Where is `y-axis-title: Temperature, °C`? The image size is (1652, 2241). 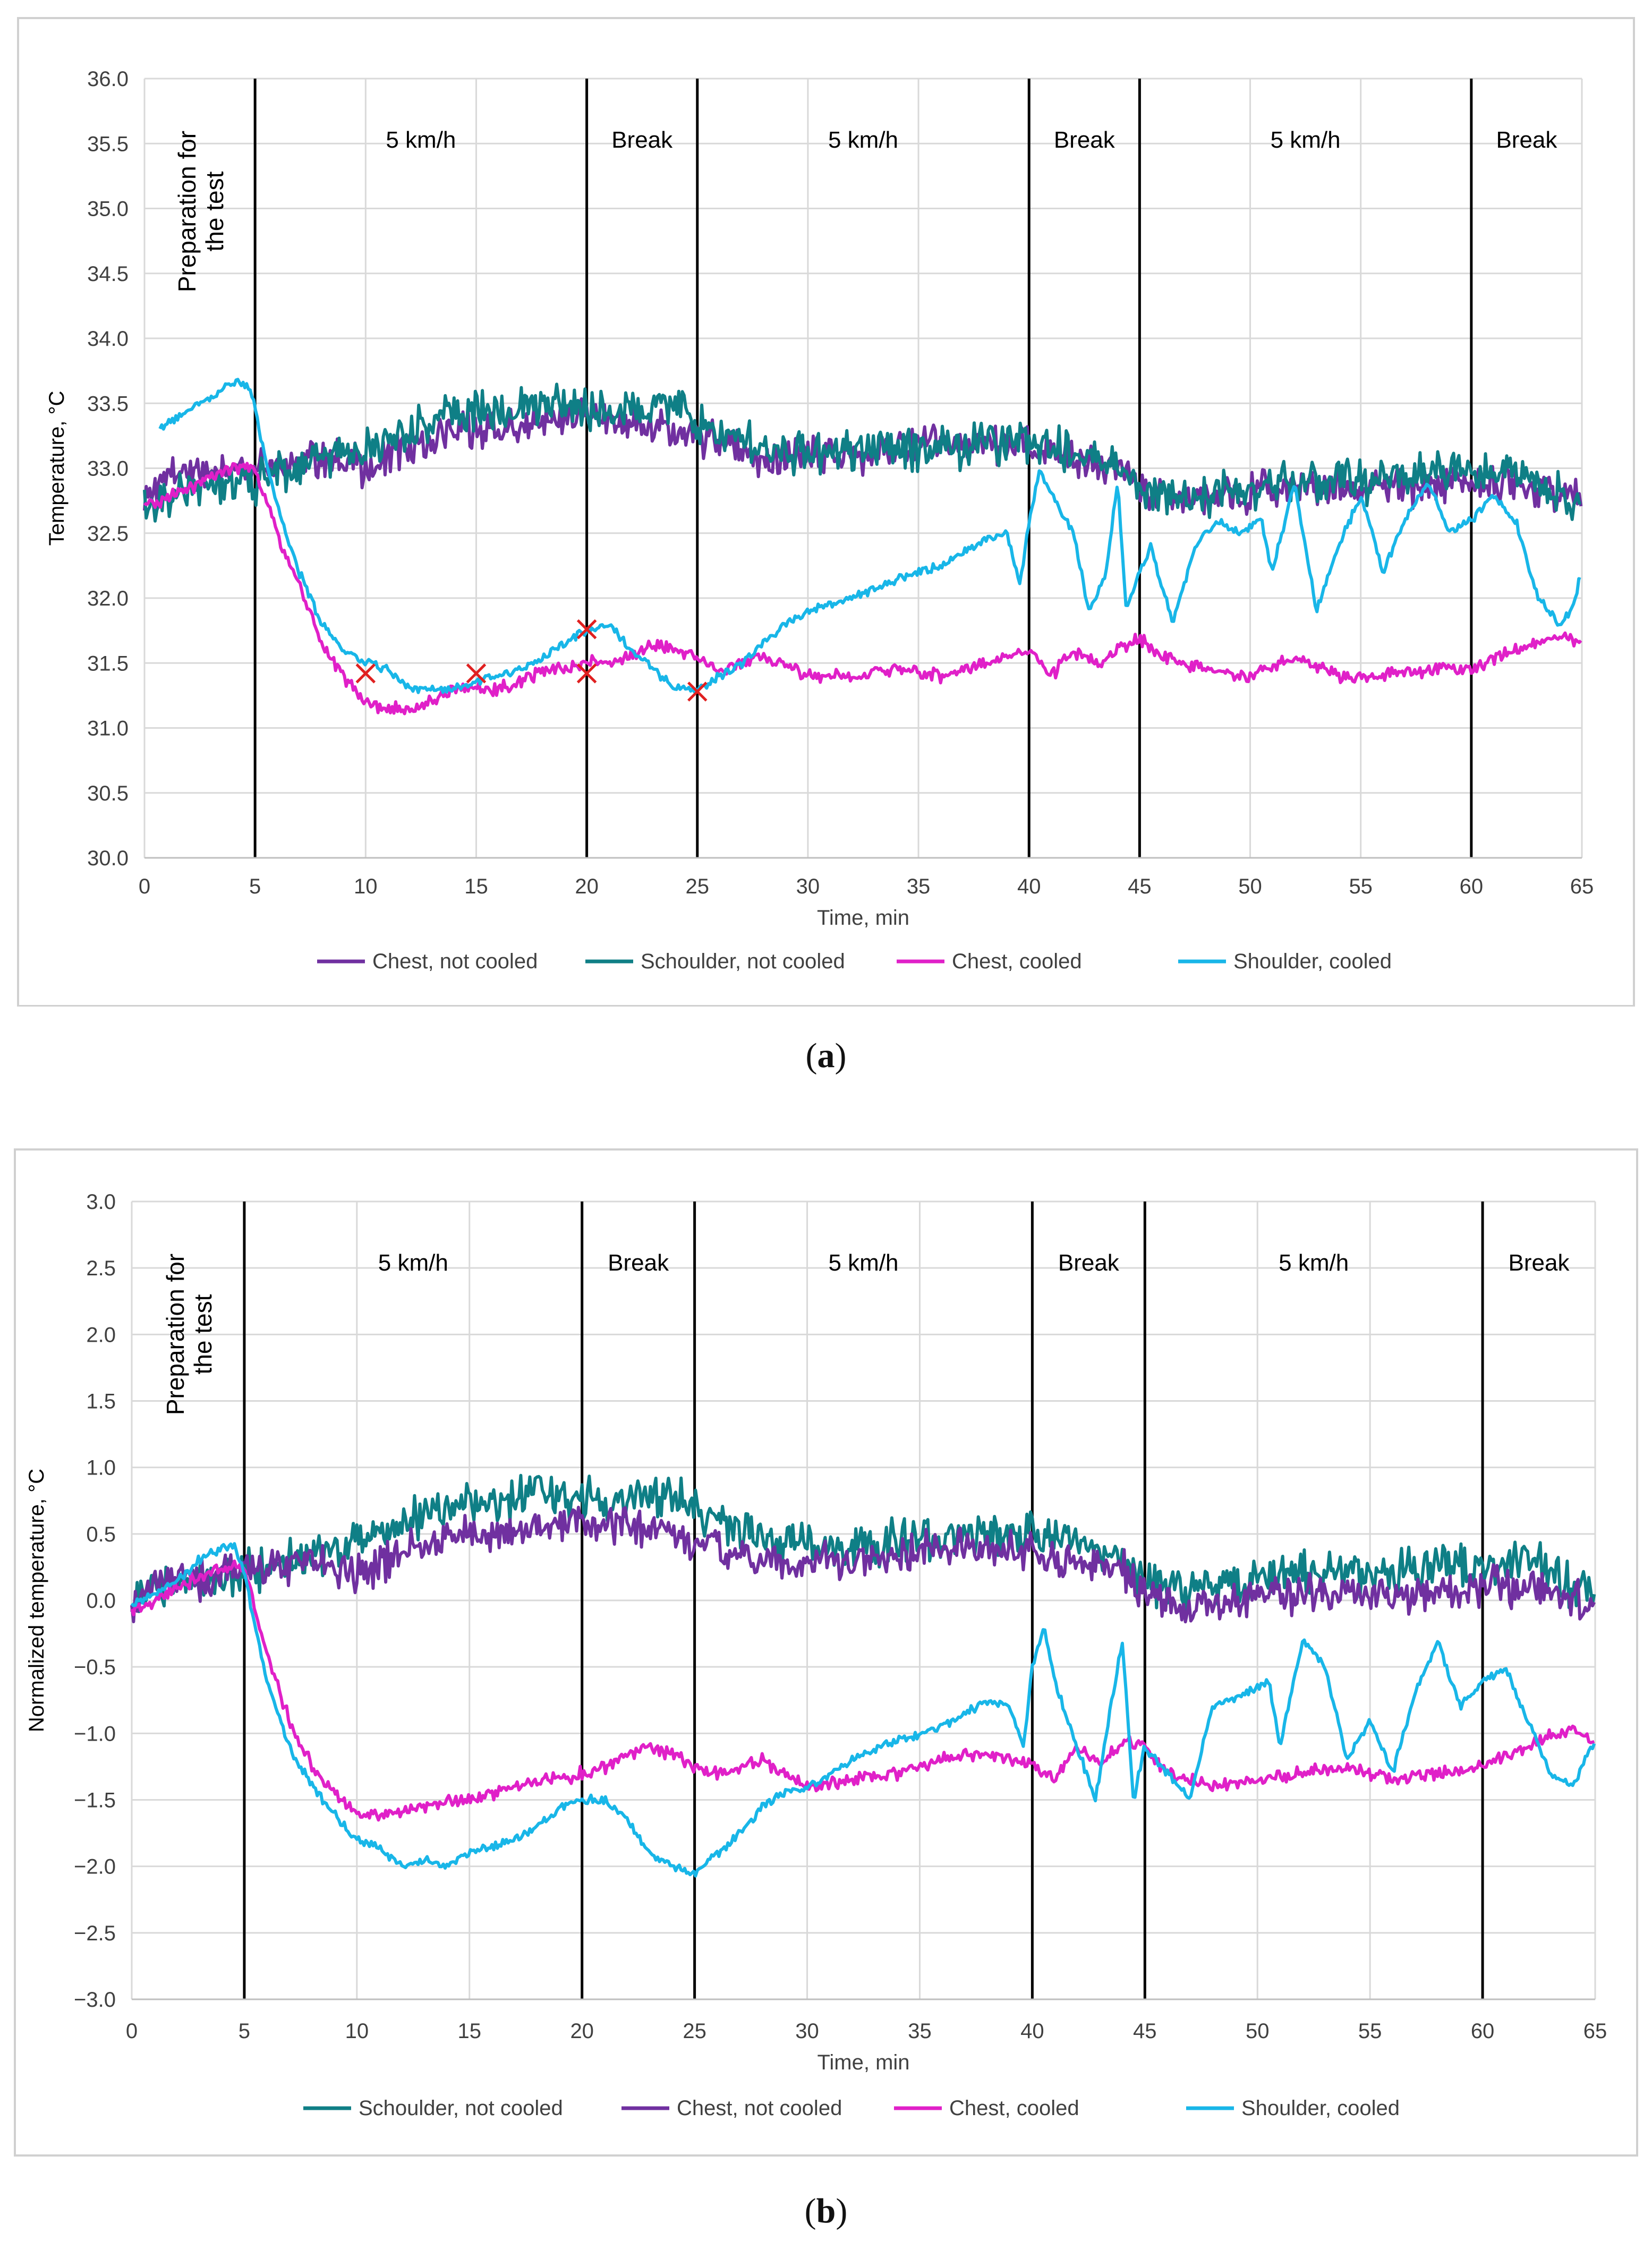
y-axis-title: Temperature, °C is located at coordinates (57, 468).